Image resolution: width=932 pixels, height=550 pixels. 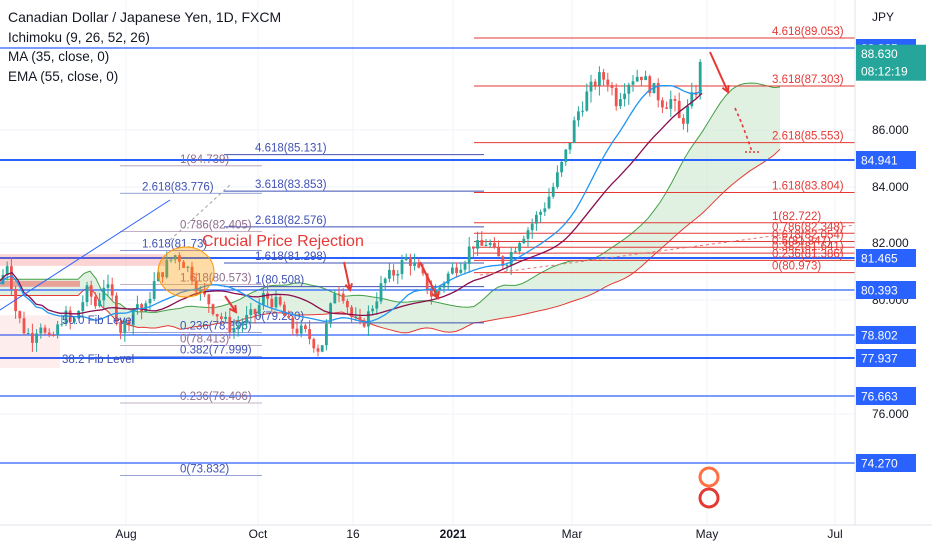 I want to click on fib-left-label-7: 0.382(77.999), so click(x=216, y=350).